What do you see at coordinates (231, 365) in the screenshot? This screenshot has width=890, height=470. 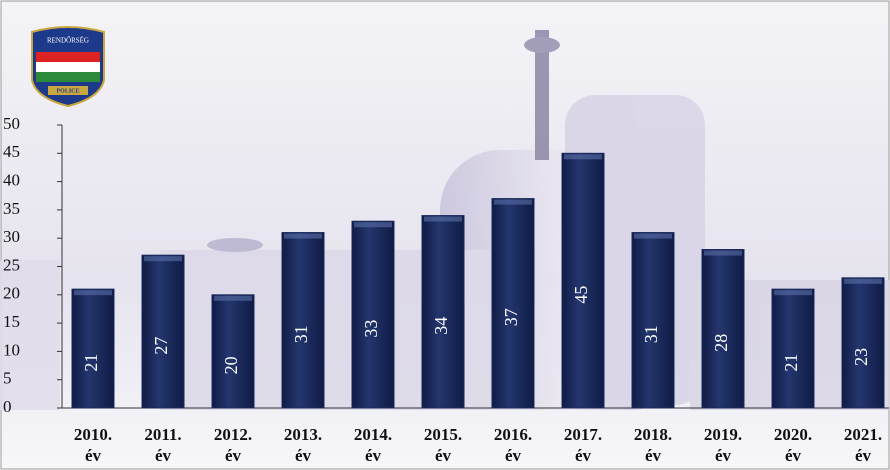 I see `value-label: 20` at bounding box center [231, 365].